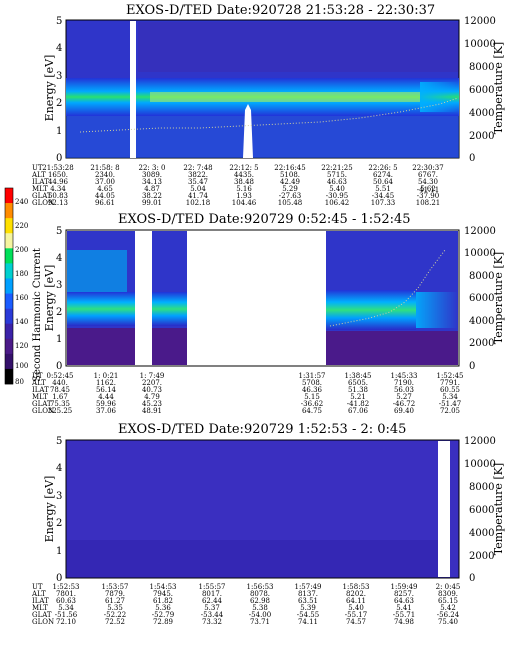 The image size is (505, 653). Describe the element at coordinates (336, 168) in the screenshot. I see `ephemeris-value: 22:21:25` at that location.